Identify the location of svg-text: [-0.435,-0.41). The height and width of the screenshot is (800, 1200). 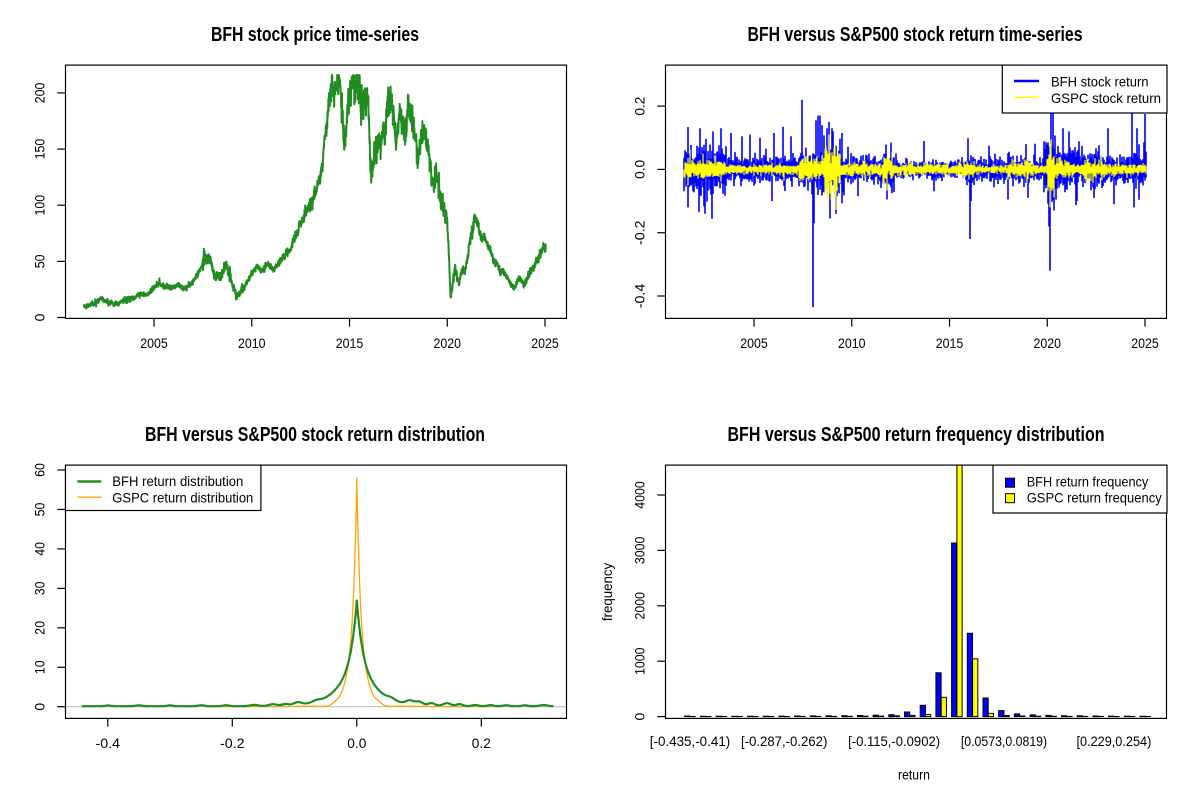
(690, 741).